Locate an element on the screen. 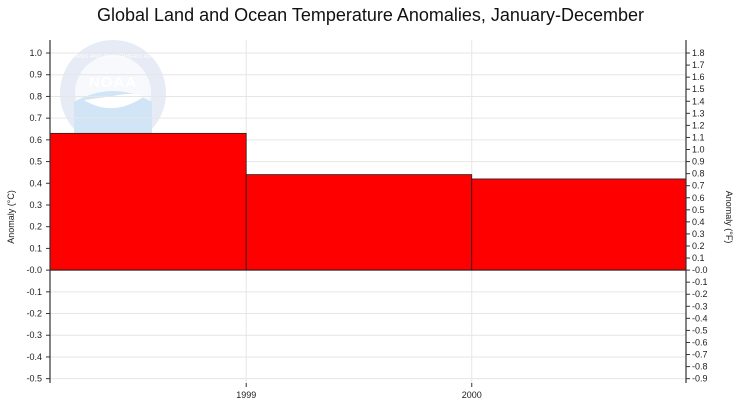 The image size is (741, 415). left-tick-label: -0.1 is located at coordinates (34, 292).